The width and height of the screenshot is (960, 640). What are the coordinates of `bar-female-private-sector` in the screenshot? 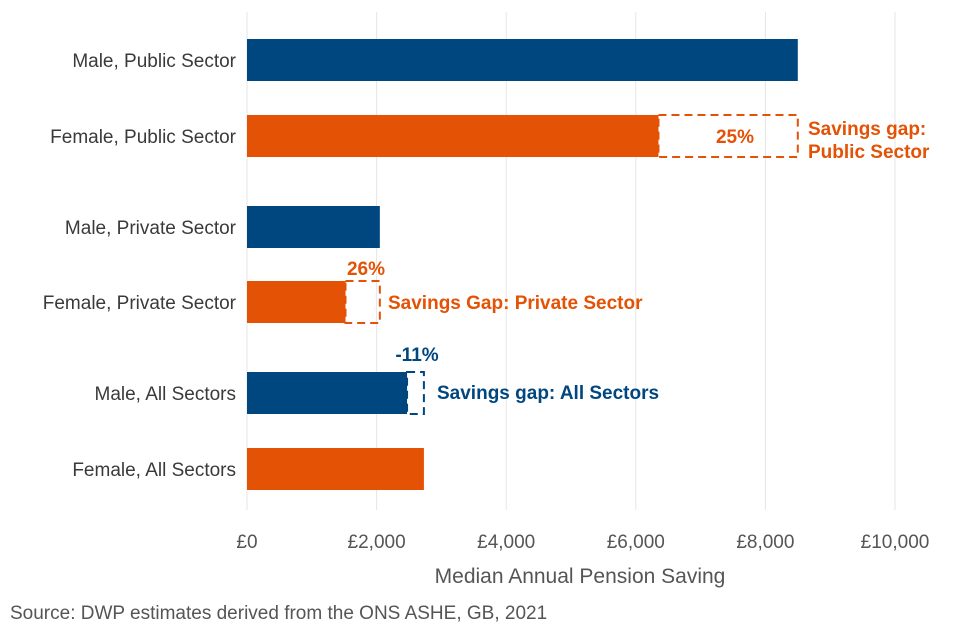 It's located at (296, 302).